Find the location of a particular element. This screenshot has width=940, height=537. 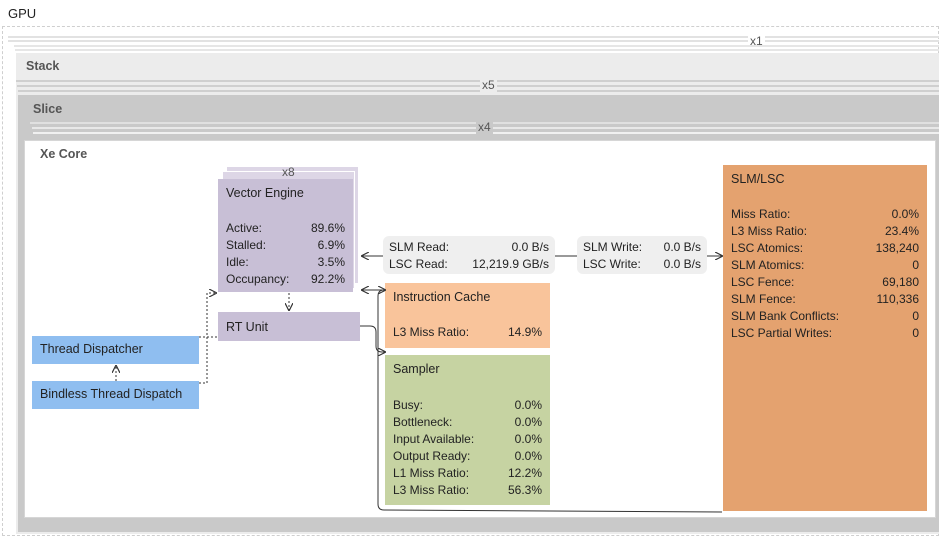

sampler-row: L1 Miss Ratio: 12.2% is located at coordinates (467, 473).